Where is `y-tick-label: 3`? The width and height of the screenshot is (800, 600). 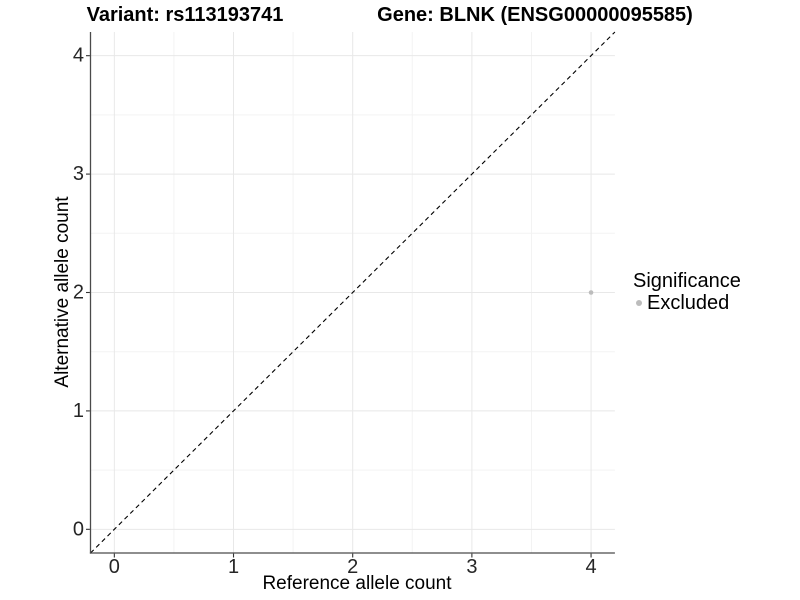 y-tick-label: 3 is located at coordinates (78, 174).